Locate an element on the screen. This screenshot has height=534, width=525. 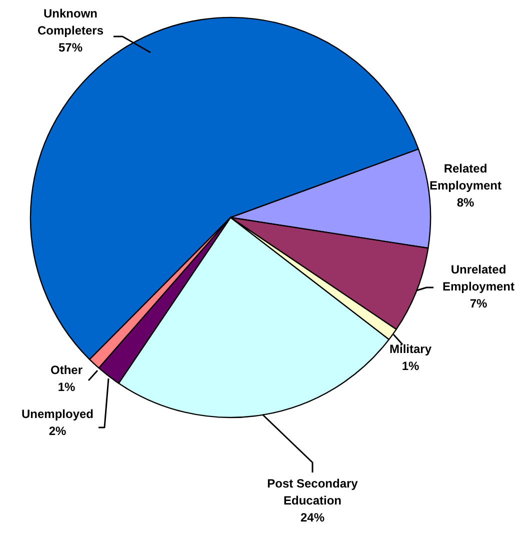
slice-label: Unknown Completers is located at coordinates (70, 22).